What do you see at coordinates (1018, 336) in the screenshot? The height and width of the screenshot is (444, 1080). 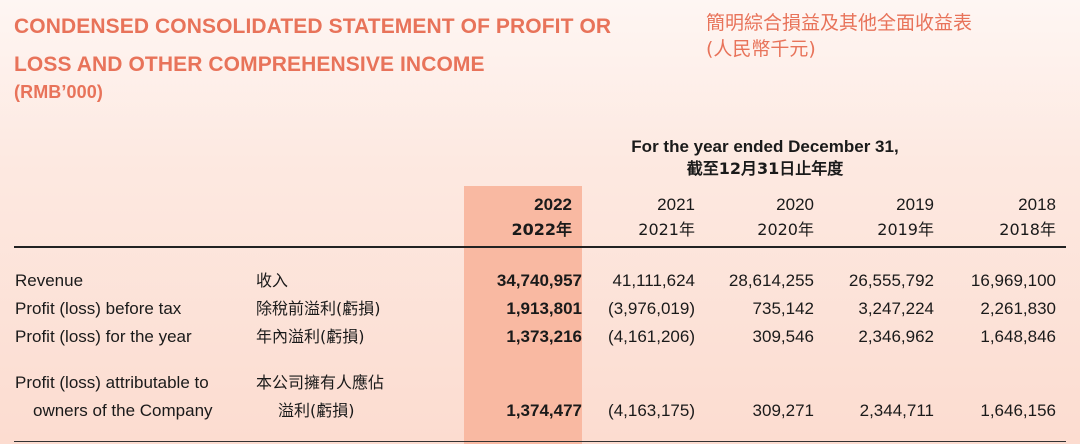 I see `cell-value: 1,648,846` at bounding box center [1018, 336].